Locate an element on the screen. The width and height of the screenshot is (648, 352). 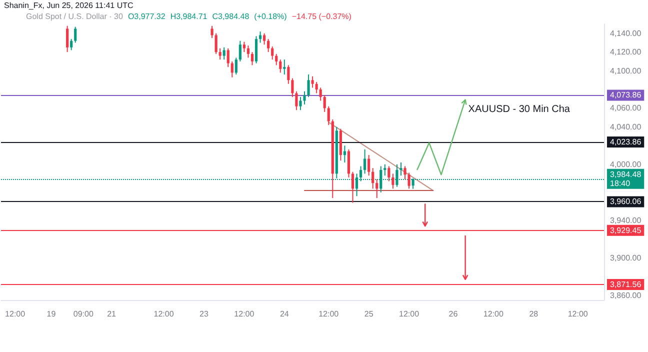
ref-line-label: 4,023.86 is located at coordinates (626, 142).